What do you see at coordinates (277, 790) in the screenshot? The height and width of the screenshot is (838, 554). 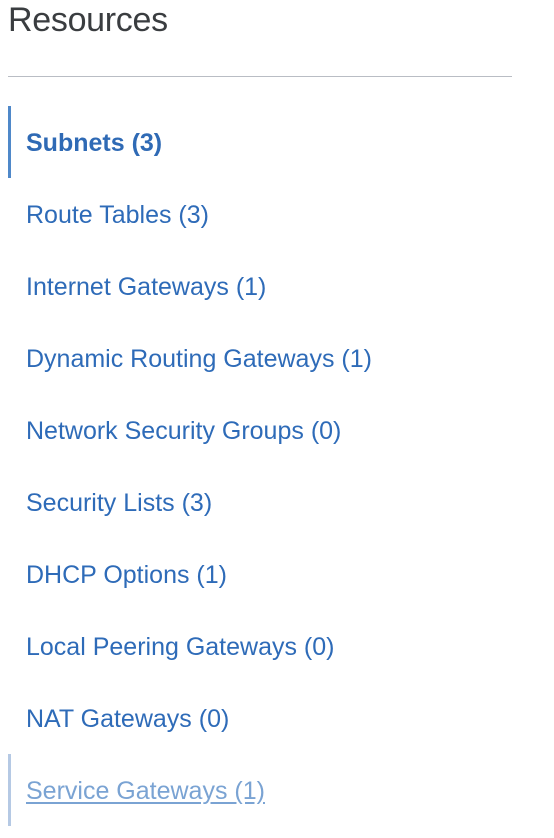 I see `resource-item-service-gateways: Service Gateways (1)` at bounding box center [277, 790].